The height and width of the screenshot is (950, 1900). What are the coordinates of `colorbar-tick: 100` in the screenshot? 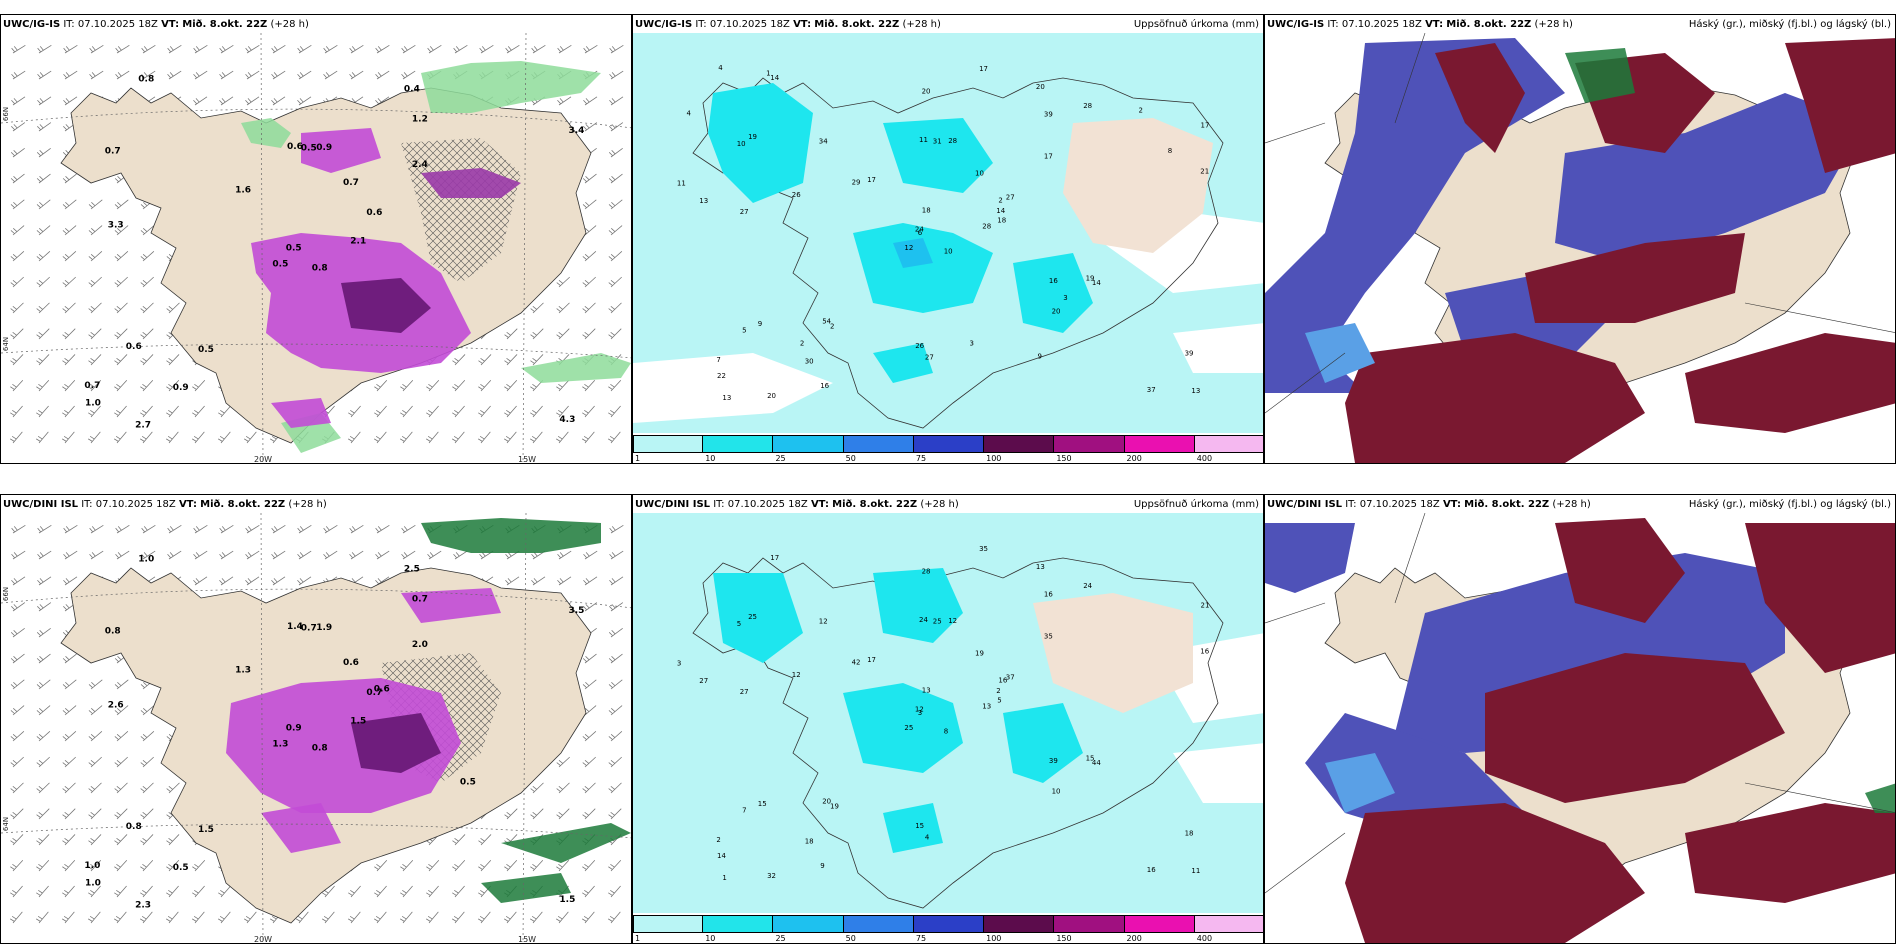 It's located at (994, 938).